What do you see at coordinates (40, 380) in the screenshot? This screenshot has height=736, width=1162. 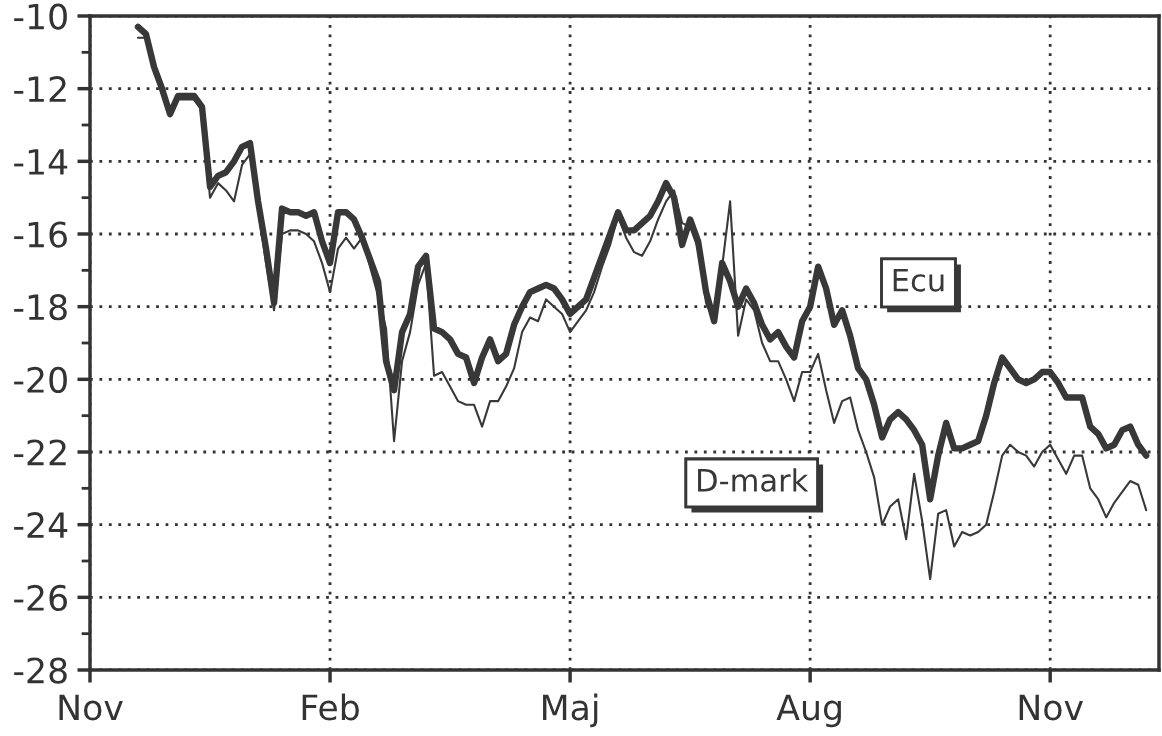 I see `y-tick-label: -20` at bounding box center [40, 380].